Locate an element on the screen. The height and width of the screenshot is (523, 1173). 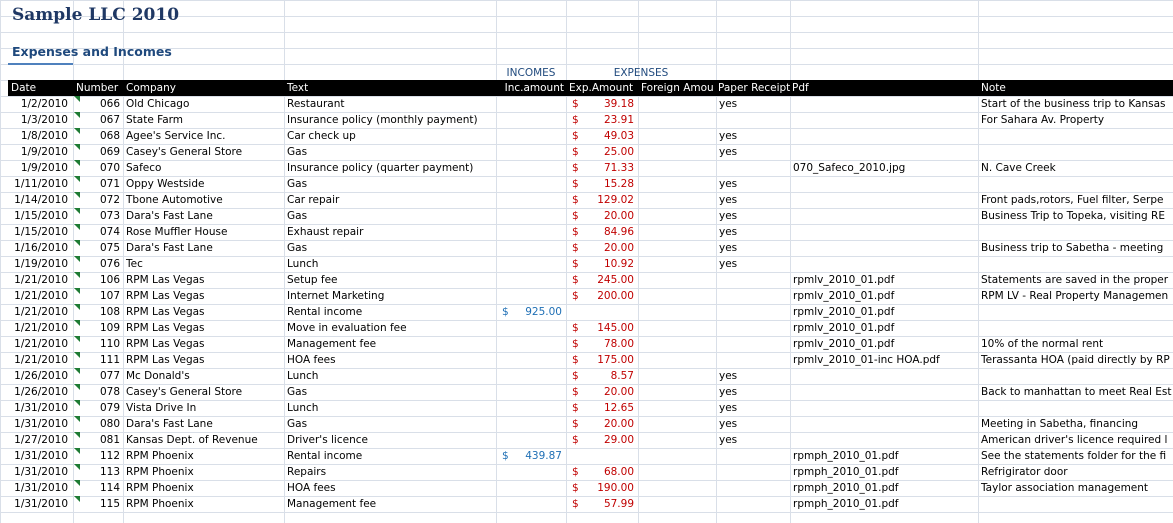
company-cell: Oppy Westside is located at coordinates (165, 184).